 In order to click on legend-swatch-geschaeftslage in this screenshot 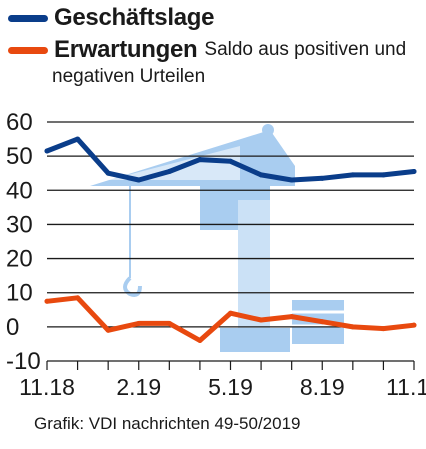, I will do `click(28, 18)`.